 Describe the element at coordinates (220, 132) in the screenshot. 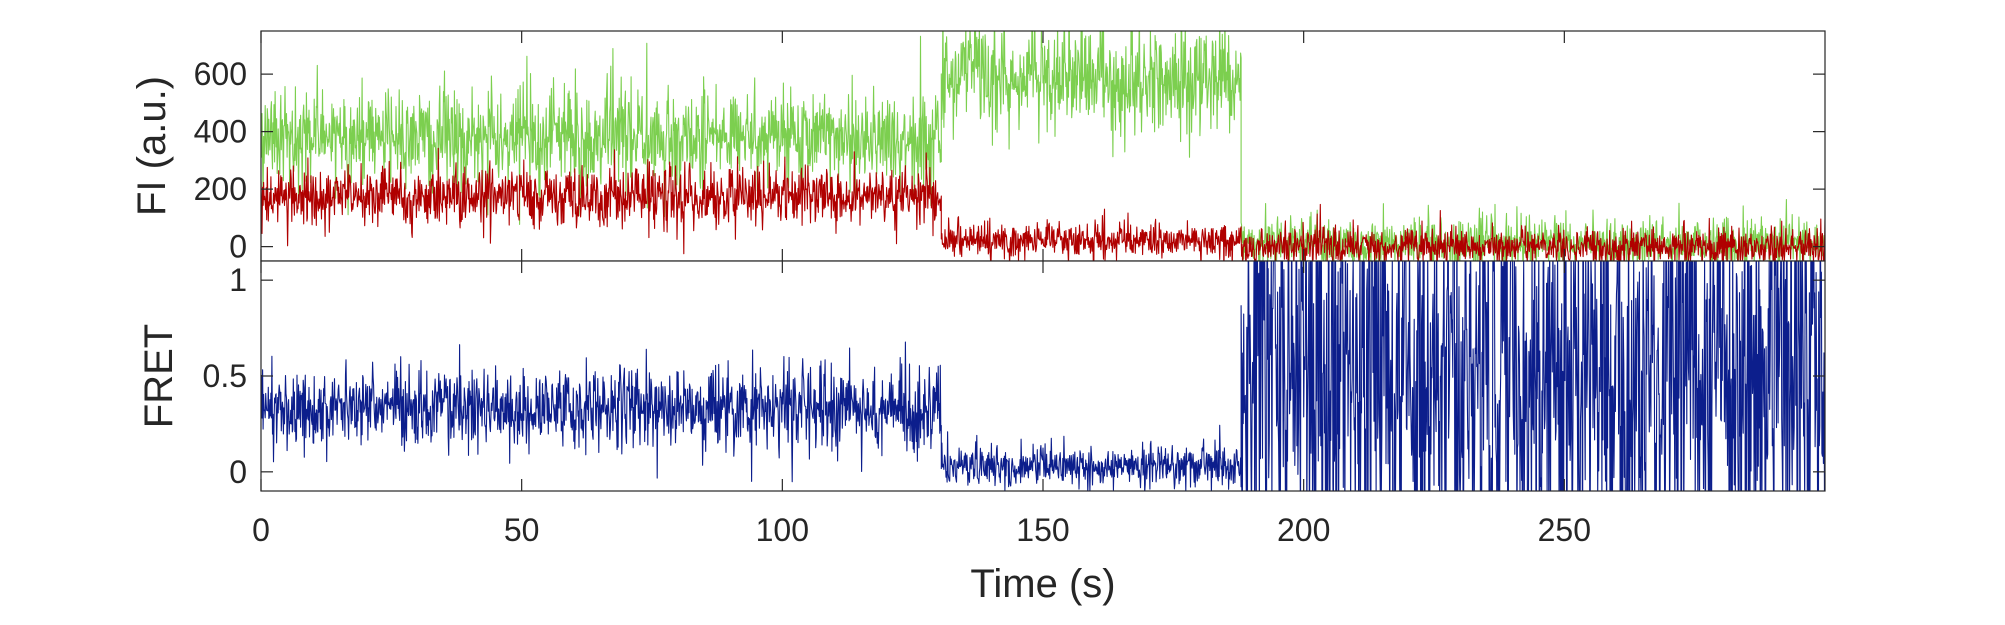

I see `y-tick-label: 400` at that location.